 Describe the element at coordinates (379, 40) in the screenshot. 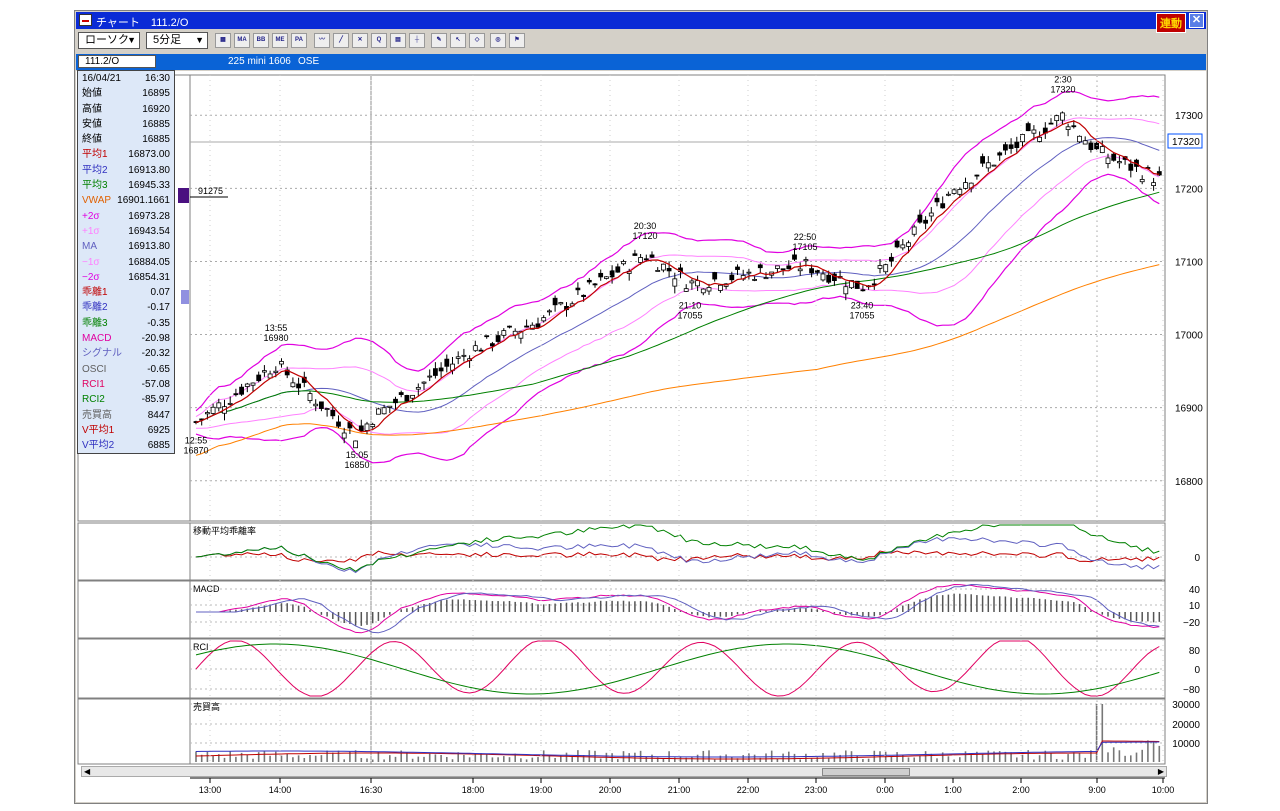

I see `zoom-icon: Q` at that location.